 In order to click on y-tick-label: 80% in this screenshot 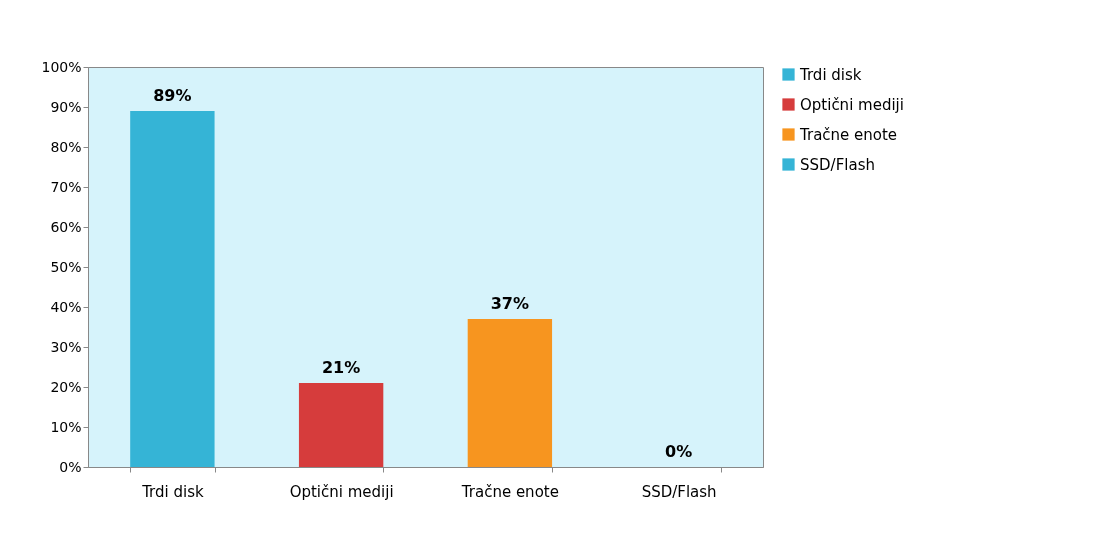, I will do `click(66, 146)`.